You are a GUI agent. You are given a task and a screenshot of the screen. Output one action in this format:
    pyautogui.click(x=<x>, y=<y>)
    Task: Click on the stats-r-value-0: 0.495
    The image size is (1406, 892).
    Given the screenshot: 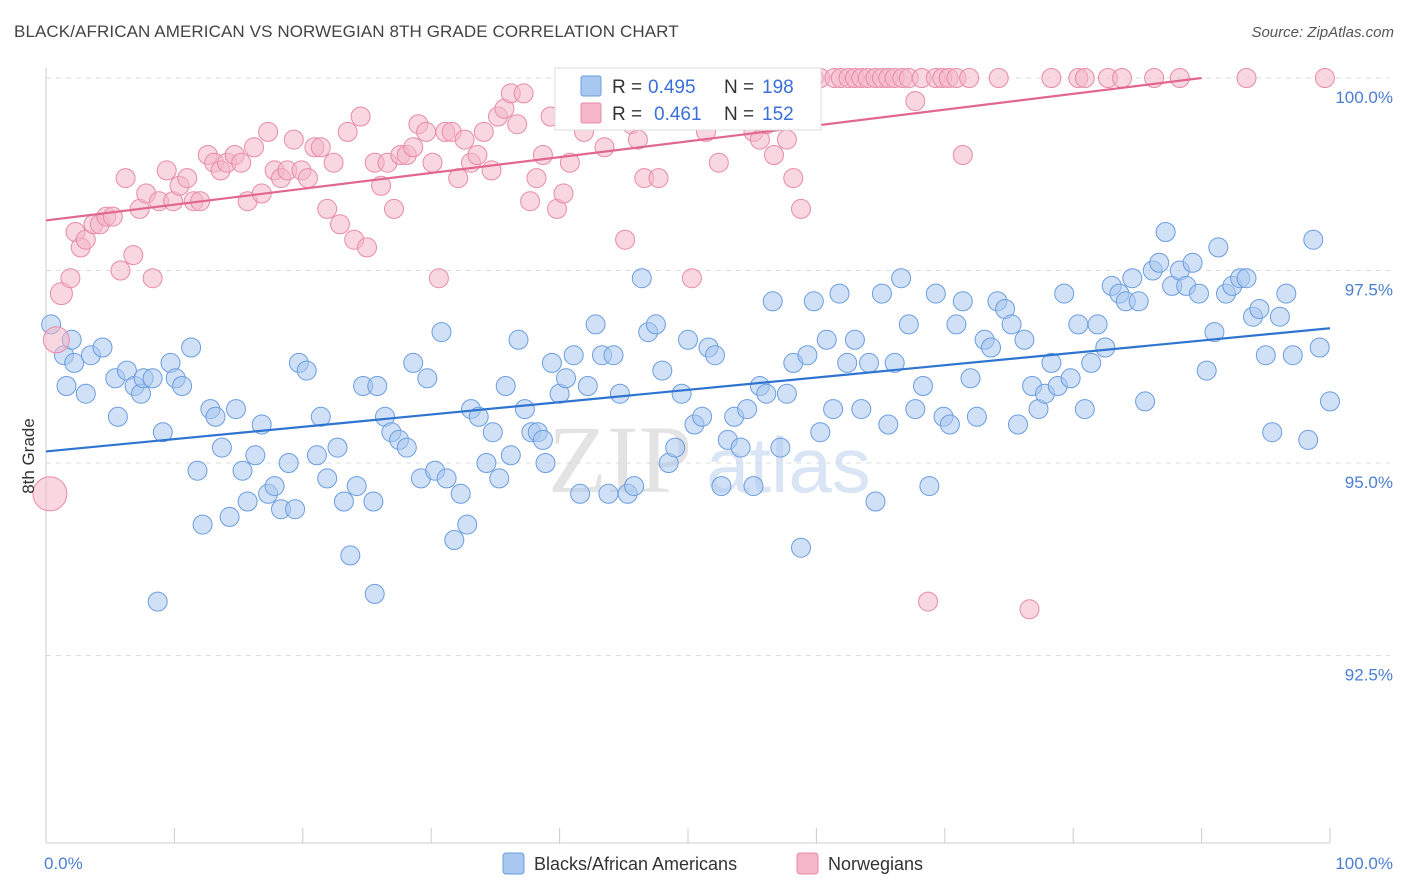 What is the action you would take?
    pyautogui.click(x=672, y=87)
    